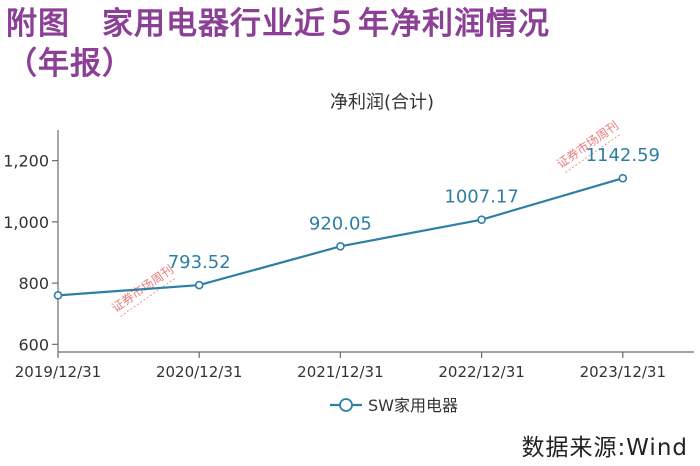  I want to click on data-label: 1142.59, so click(623, 155).